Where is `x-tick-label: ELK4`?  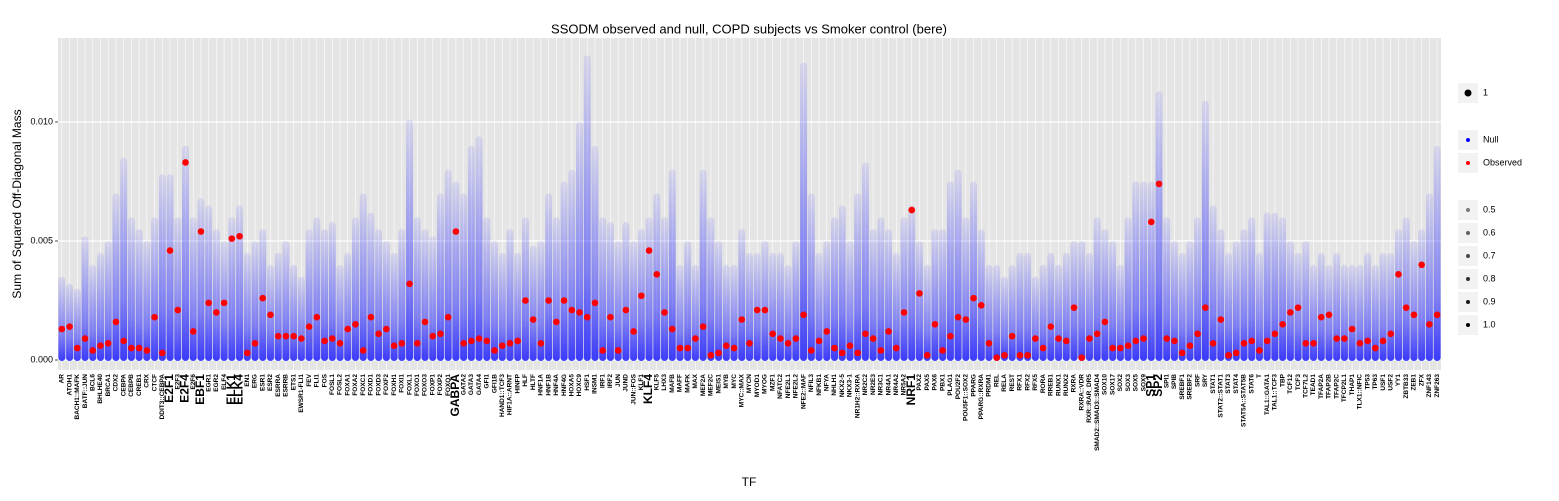 x-tick-label: ELK4 is located at coordinates (239, 389).